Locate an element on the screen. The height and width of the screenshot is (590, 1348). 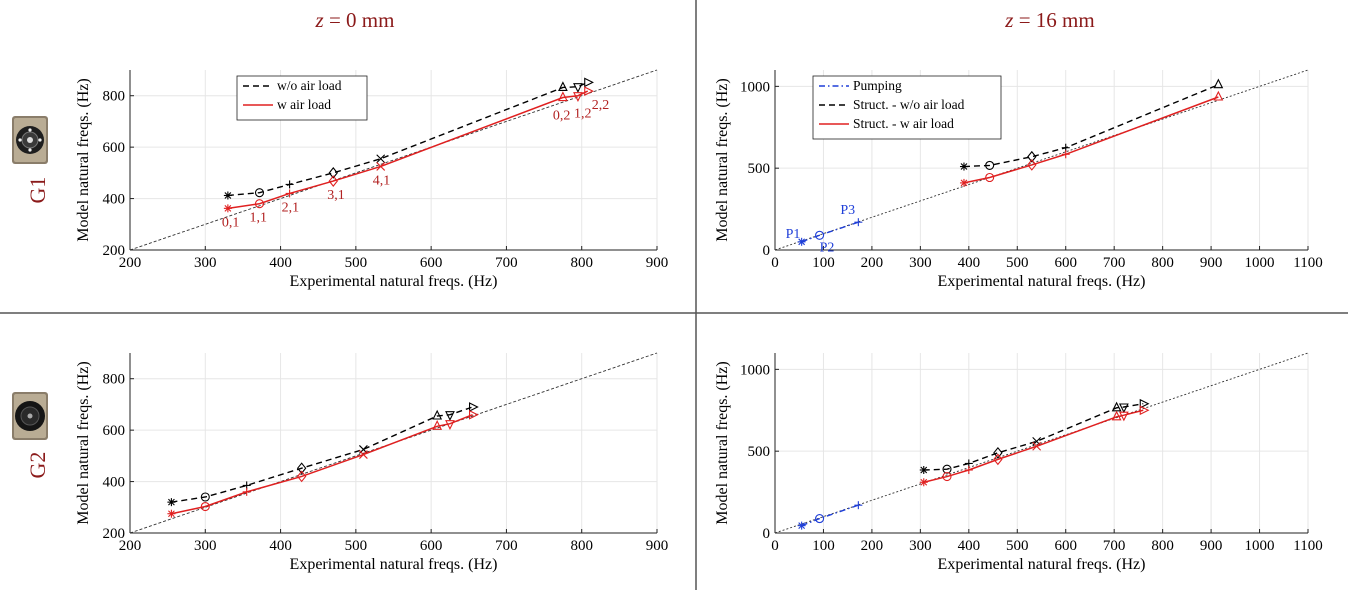
column-title-z16: z = 16 mm is located at coordinates (1049, 20).